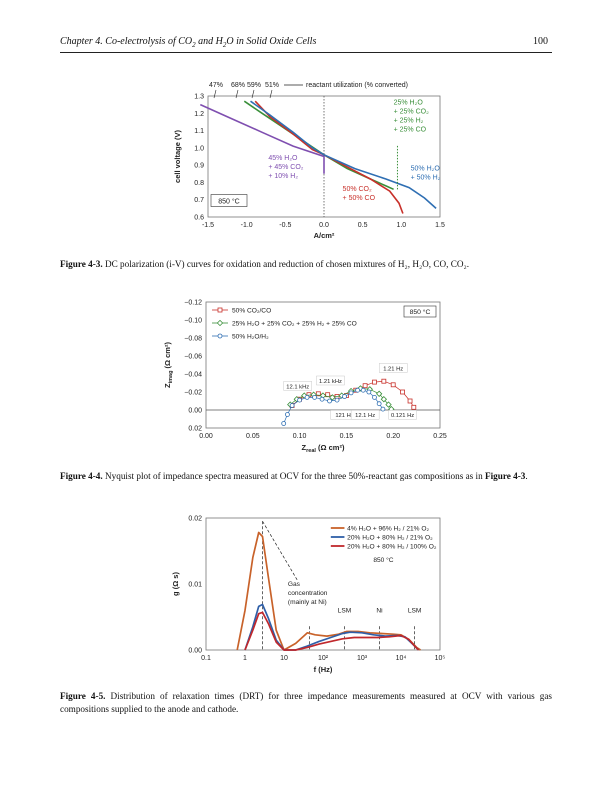 This screenshot has height=792, width=612. I want to click on y-tick-label: −0.04, so click(193, 375).